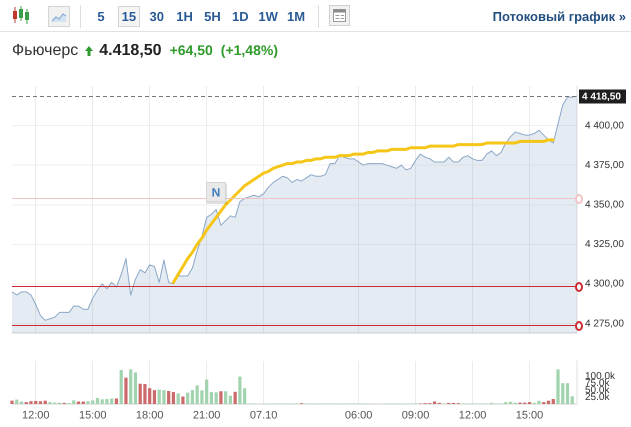  I want to click on text: 5H, so click(212, 17).